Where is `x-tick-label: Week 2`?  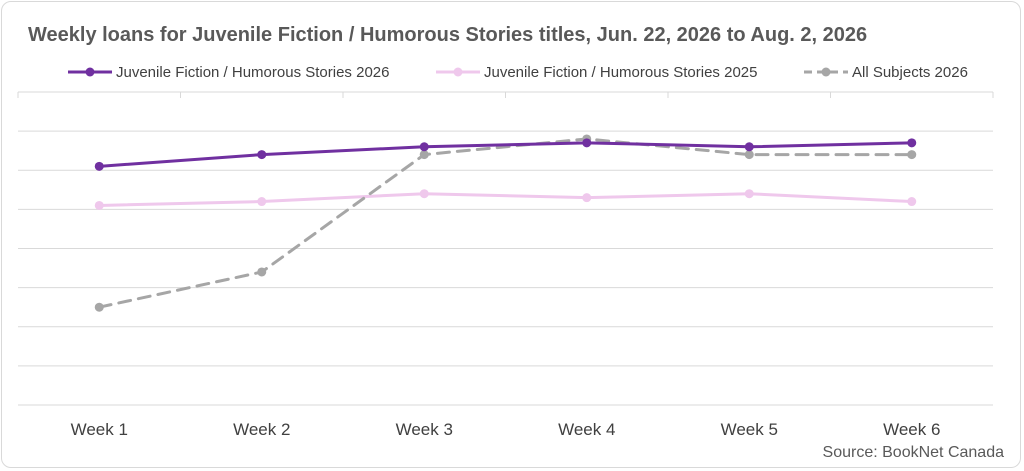 x-tick-label: Week 2 is located at coordinates (261, 429).